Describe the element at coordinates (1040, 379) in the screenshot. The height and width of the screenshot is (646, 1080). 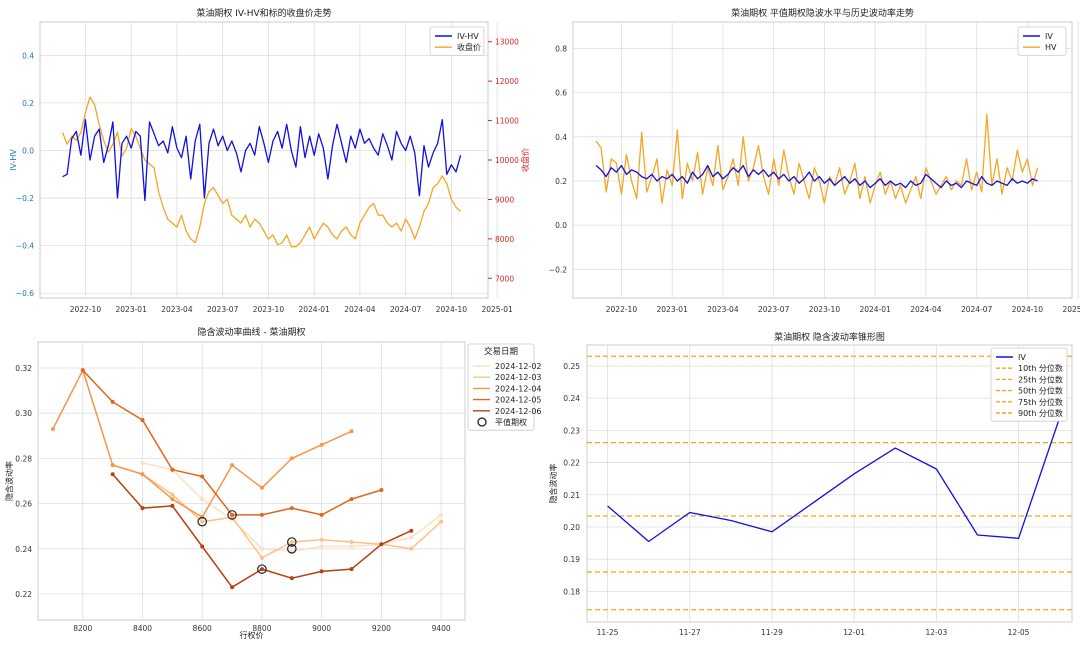
I see `legend-entry: 25th 分位数` at that location.